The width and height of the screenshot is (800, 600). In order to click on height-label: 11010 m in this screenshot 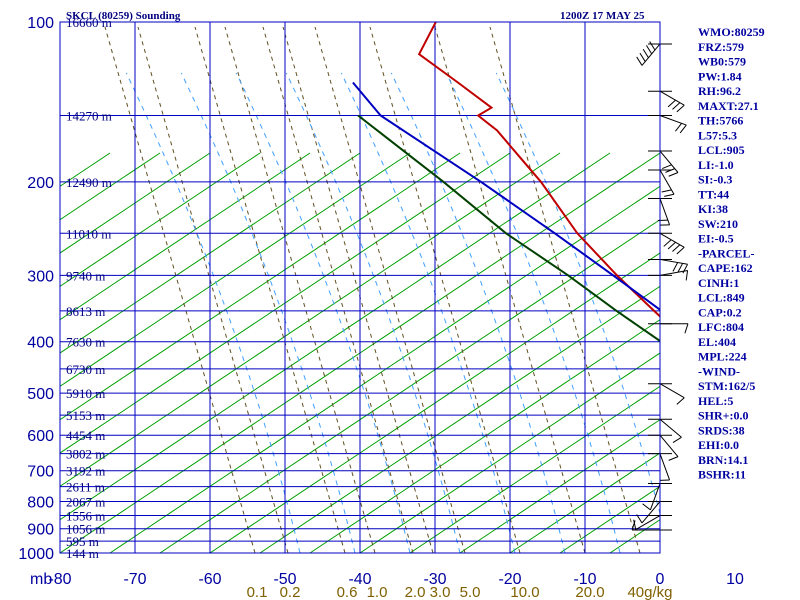, I will do `click(88, 233)`.